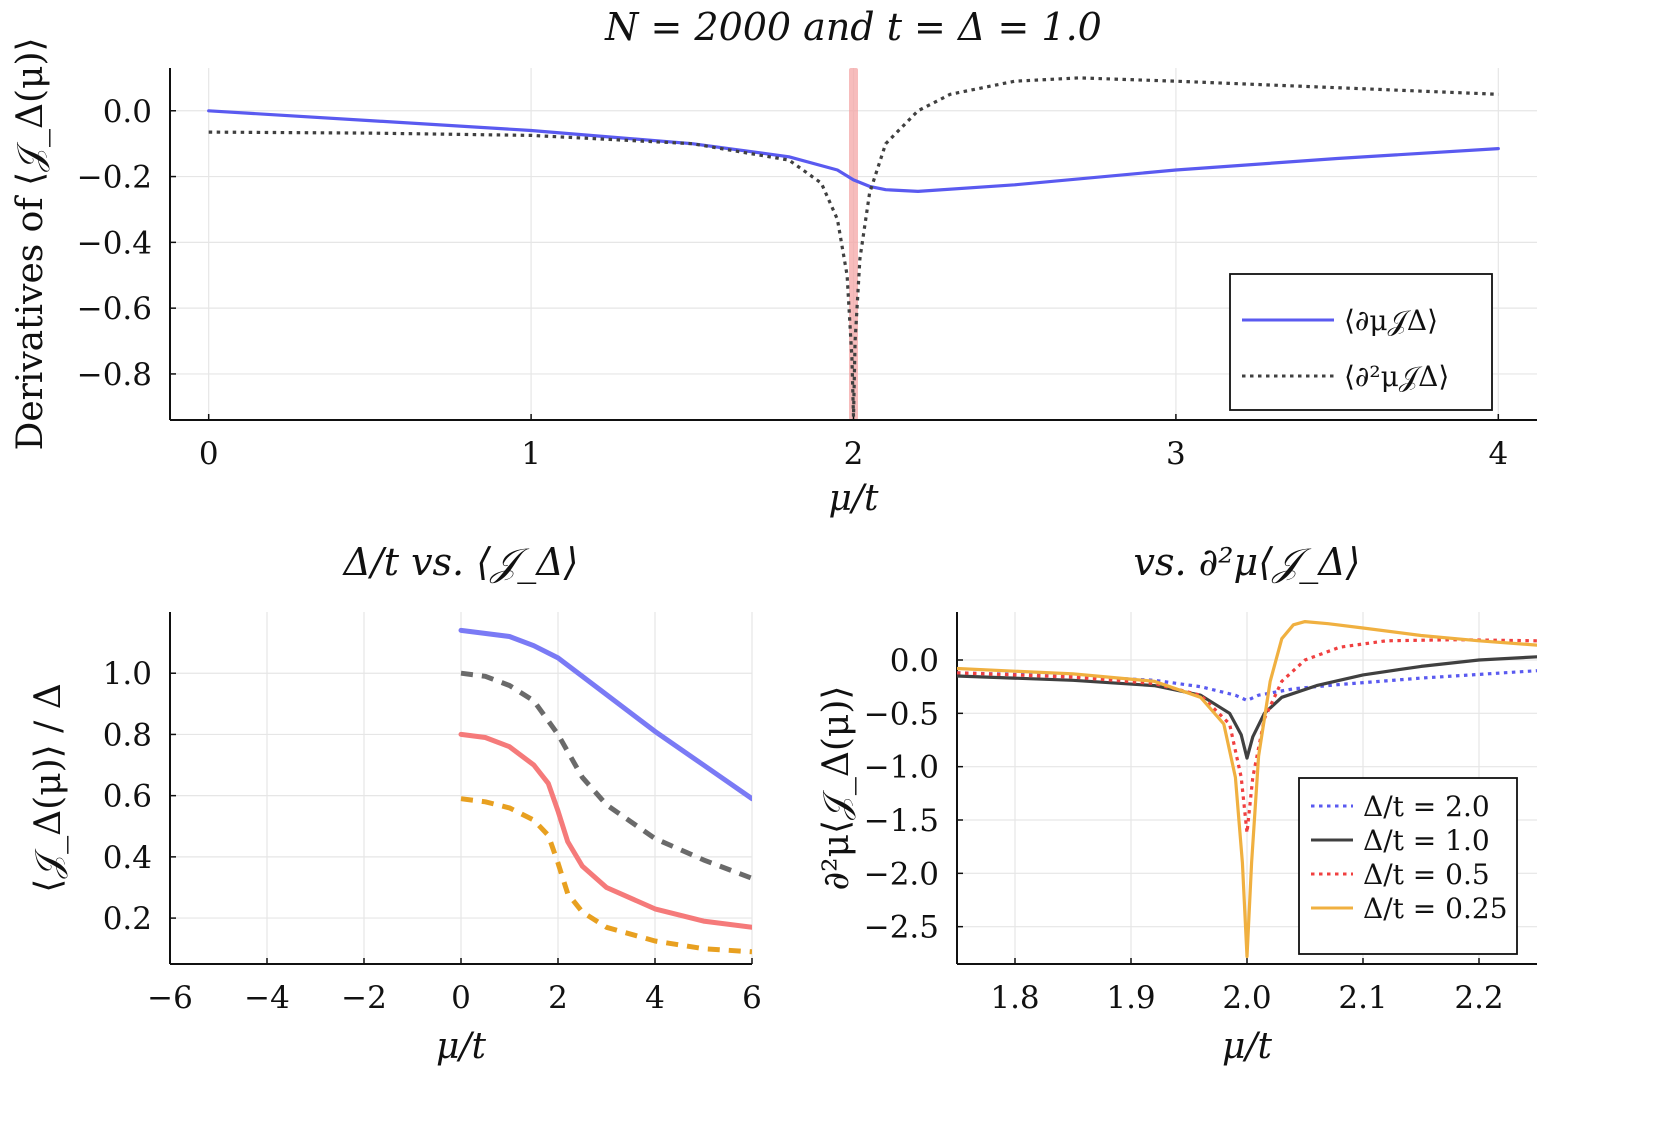  Describe the element at coordinates (1391, 320) in the screenshot. I see `legend-label: ⟨∂μ𝒥Δ⟩` at that location.